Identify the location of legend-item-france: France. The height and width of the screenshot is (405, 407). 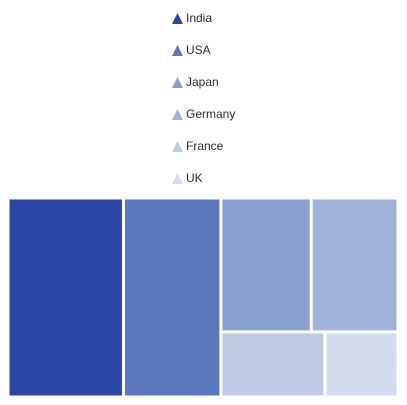
(242, 154).